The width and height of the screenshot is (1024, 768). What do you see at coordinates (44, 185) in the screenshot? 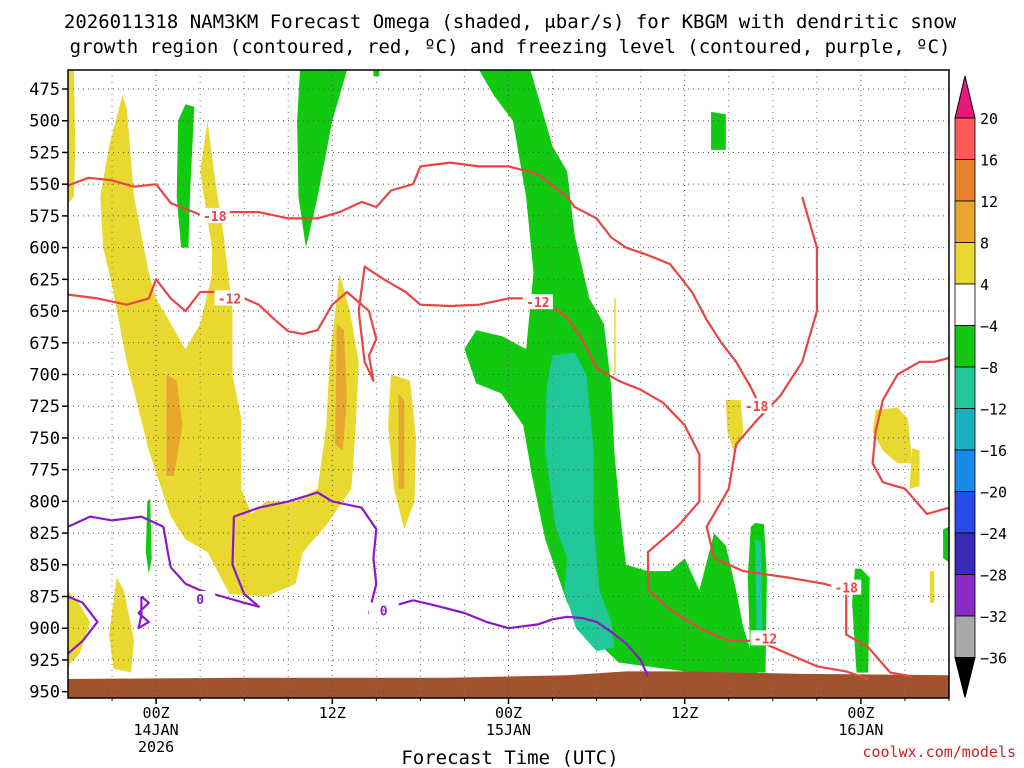
I see `y-tick-label-550: 550` at bounding box center [44, 185].